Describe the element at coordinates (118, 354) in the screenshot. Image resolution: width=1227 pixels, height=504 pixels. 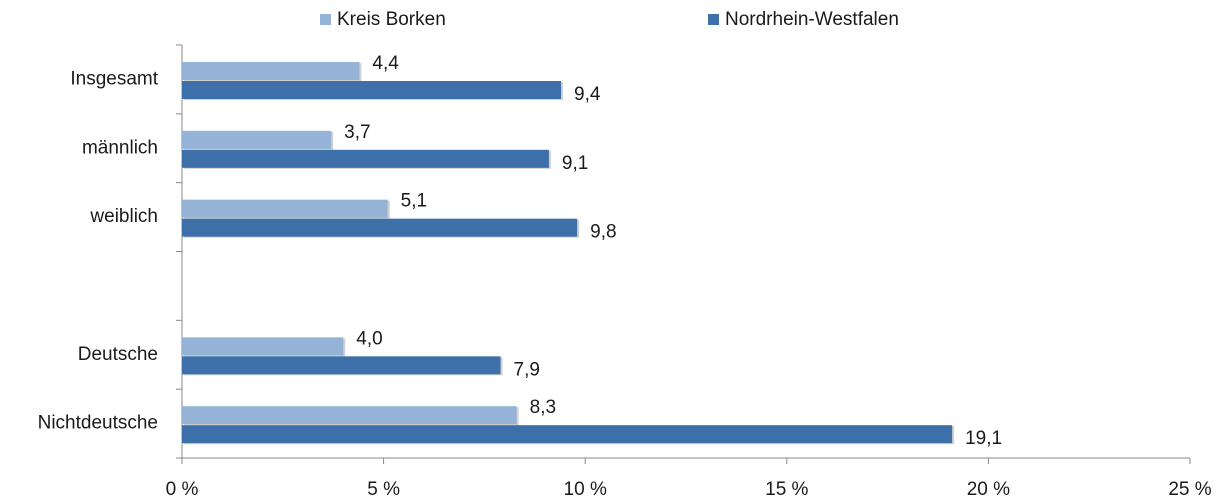
I see `y-tick-label: Deutsche` at that location.